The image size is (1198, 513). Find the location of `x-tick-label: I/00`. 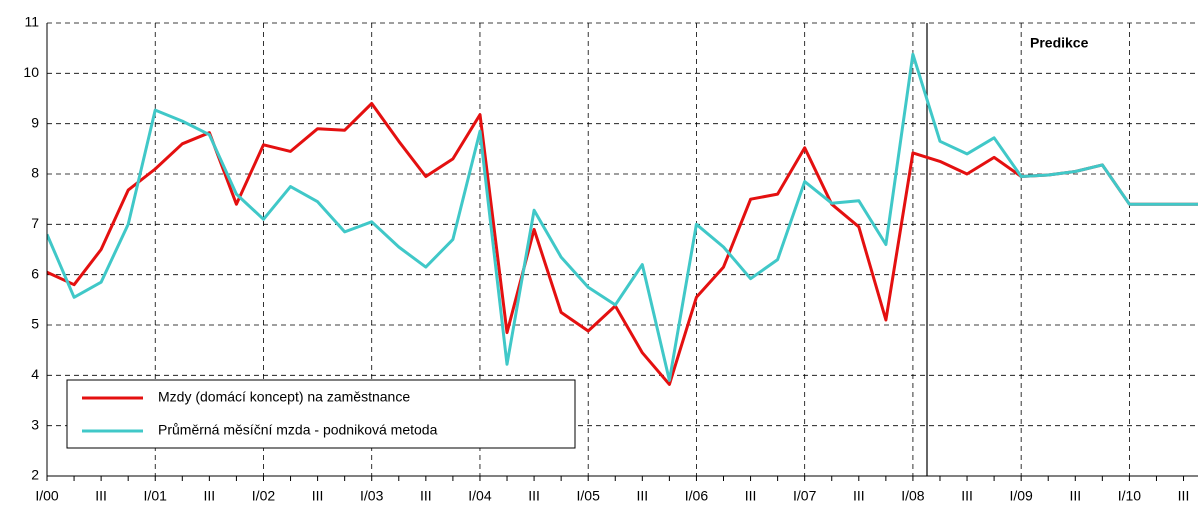

x-tick-label: I/00 is located at coordinates (47, 496).